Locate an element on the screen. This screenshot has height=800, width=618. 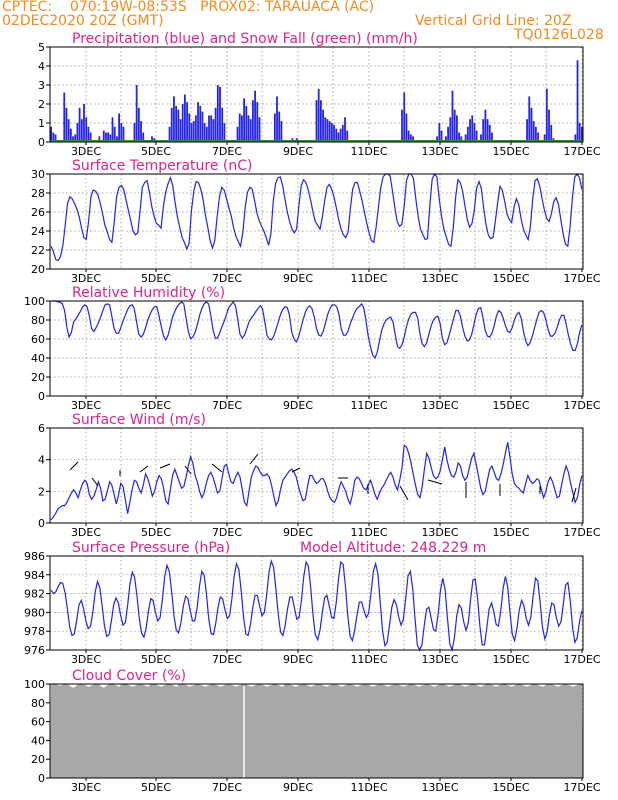
y-tick-label: 20 is located at coordinates (38, 759).